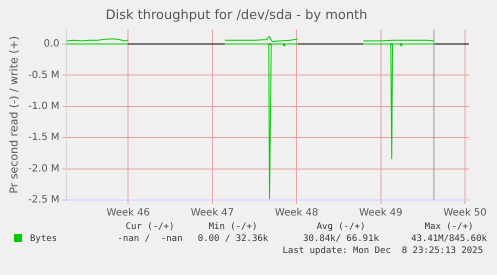  I want to click on text: Last update: Mon Dec 8 23:25:13 2025, so click(382, 251).